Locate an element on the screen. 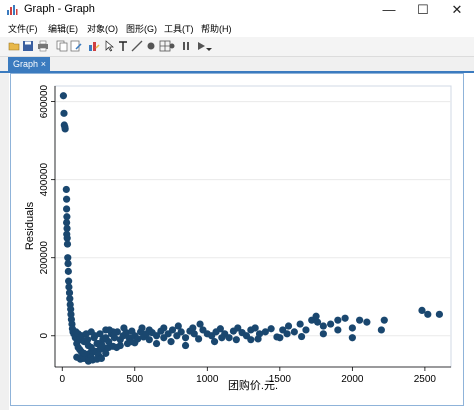  grid-edit-icon is located at coordinates (165, 46).